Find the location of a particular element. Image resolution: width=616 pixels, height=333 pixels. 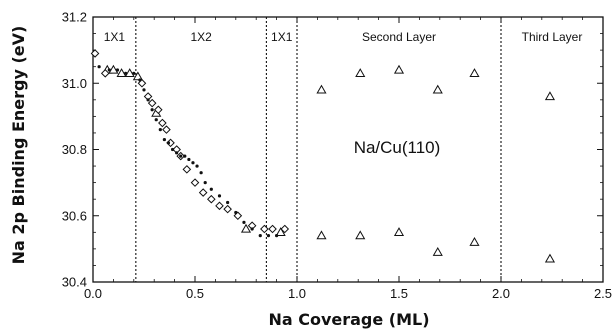

region-label: Third Layer is located at coordinates (552, 37).